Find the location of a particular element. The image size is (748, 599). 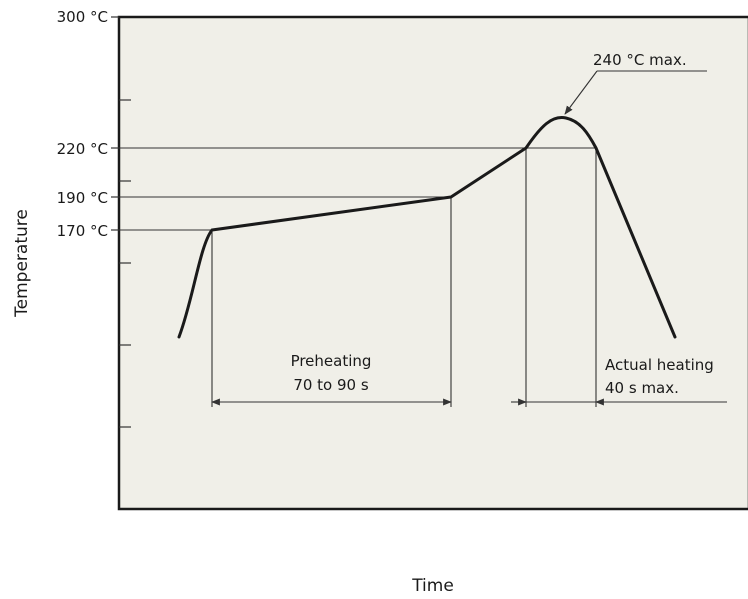

y-axis-title: Temperature is located at coordinates (22, 263).